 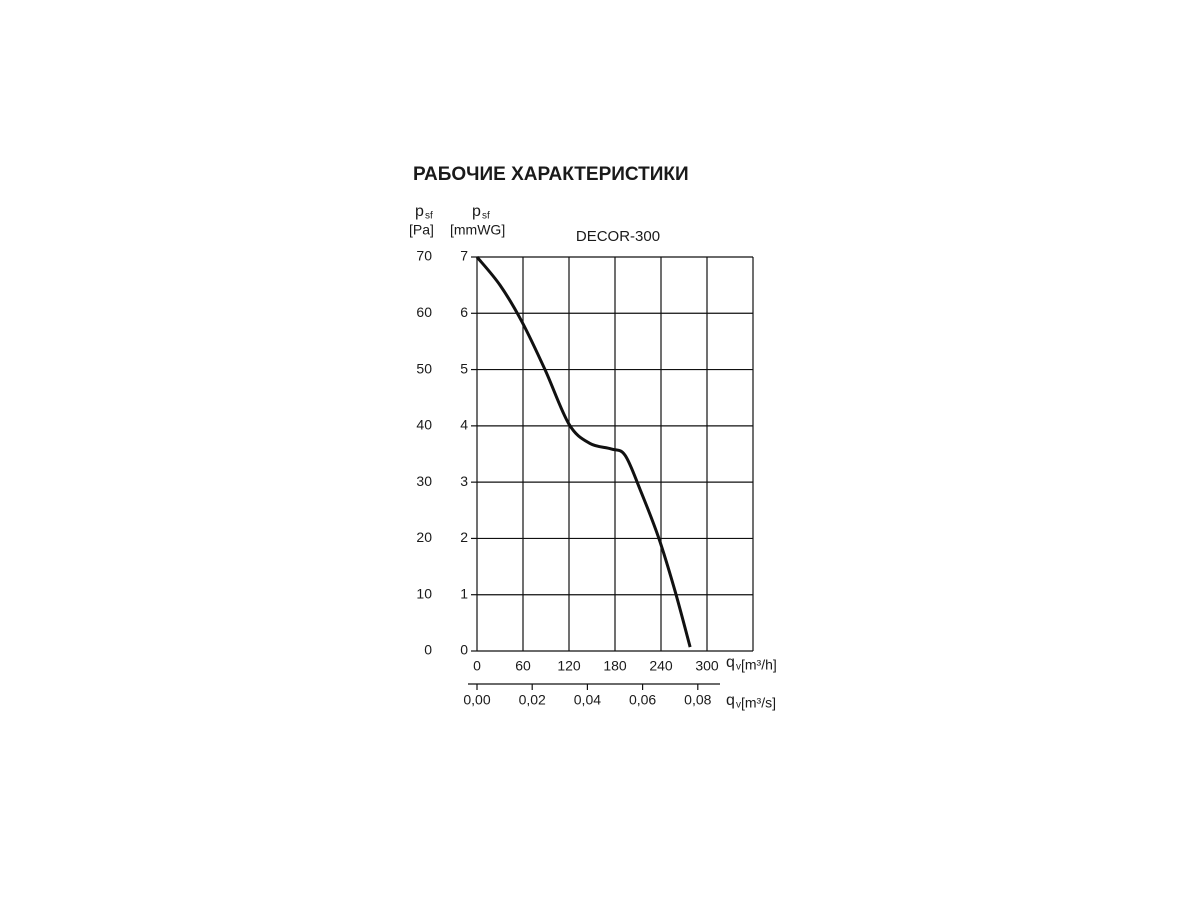 I want to click on x2-tick-label: 0,04, so click(x=587, y=700).